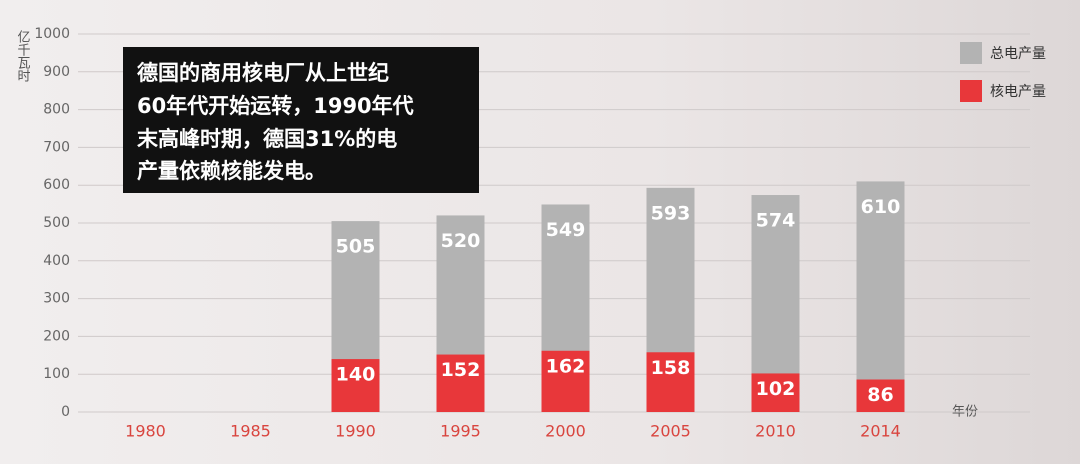 The width and height of the screenshot is (1080, 464). I want to click on y-tick-label: 200, so click(56, 336).